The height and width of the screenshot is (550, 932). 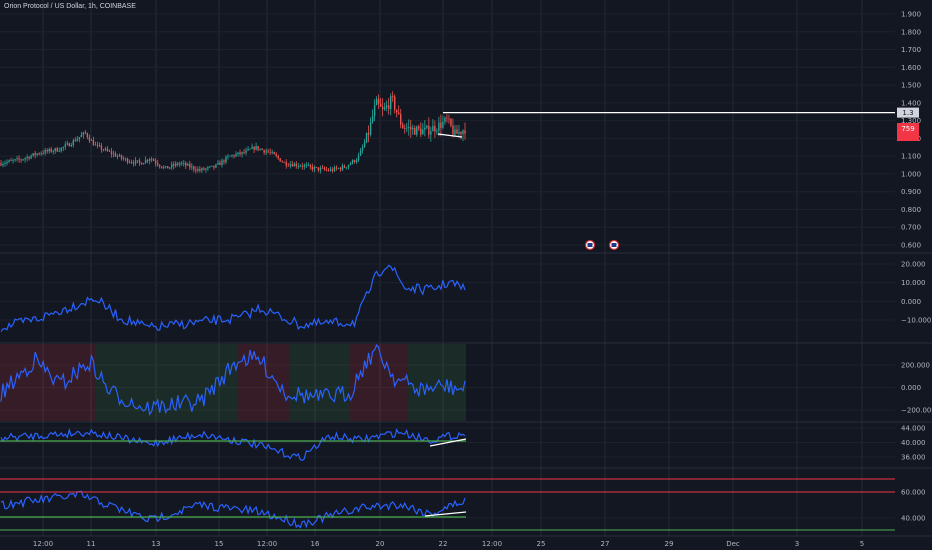 I want to click on y-tick-label: 1.000, so click(x=911, y=174).